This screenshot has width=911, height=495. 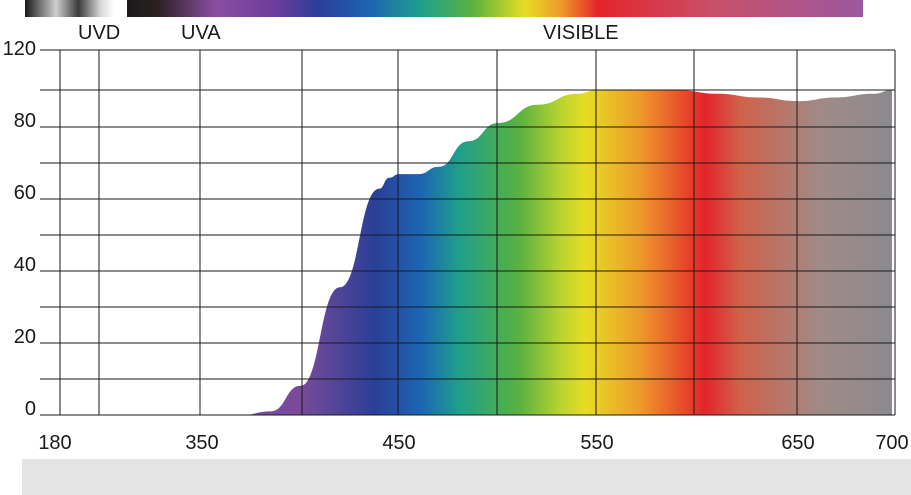 What do you see at coordinates (69, 8) in the screenshot?
I see `uvd-color-band` at bounding box center [69, 8].